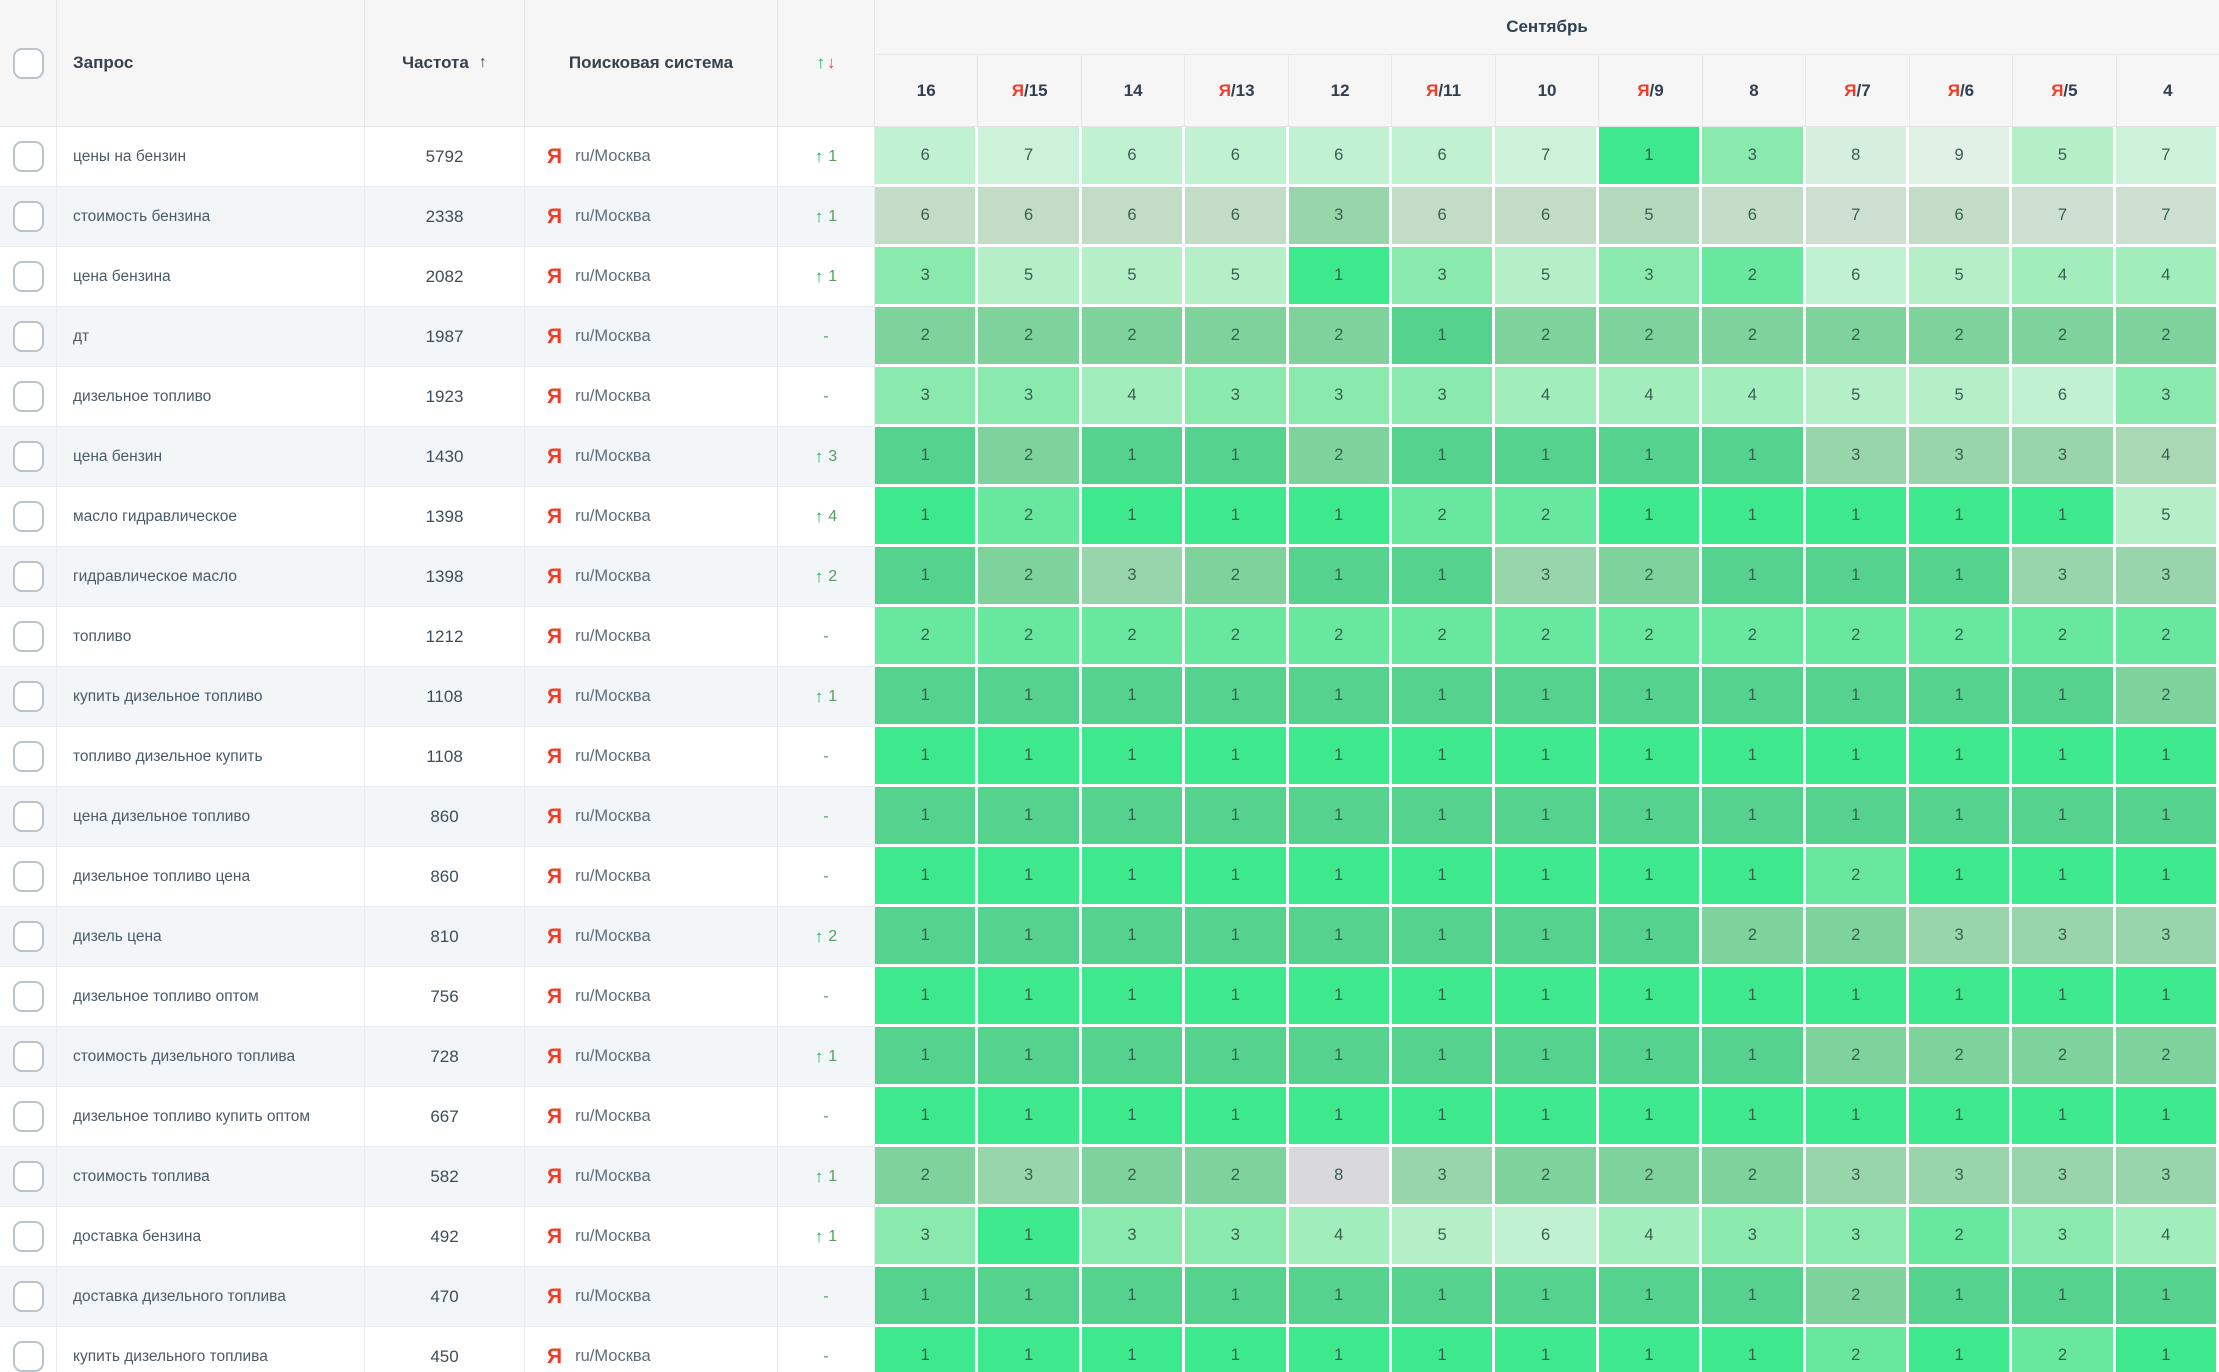  I want to click on keyword-cell: дт, so click(211, 337).